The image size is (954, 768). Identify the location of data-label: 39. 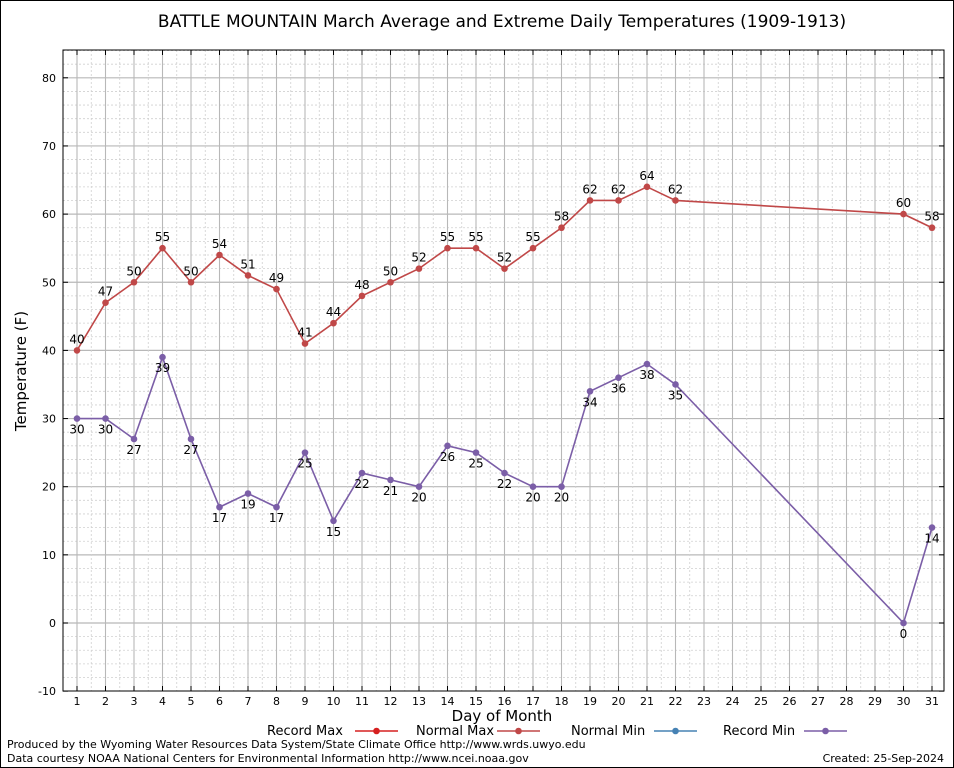
(162, 368).